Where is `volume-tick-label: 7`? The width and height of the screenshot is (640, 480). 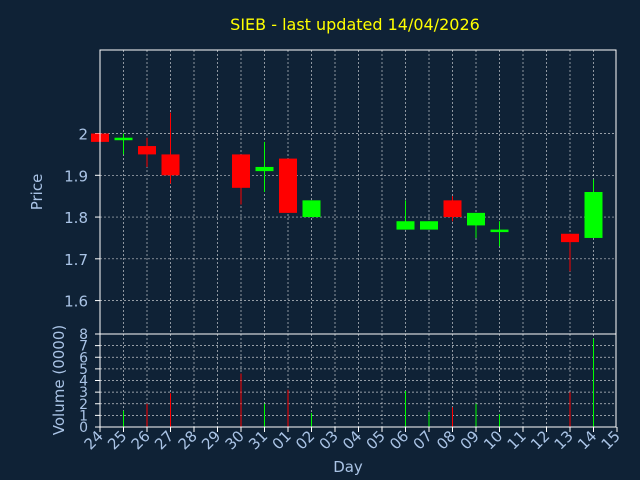 volume-tick-label: 7 is located at coordinates (83, 347).